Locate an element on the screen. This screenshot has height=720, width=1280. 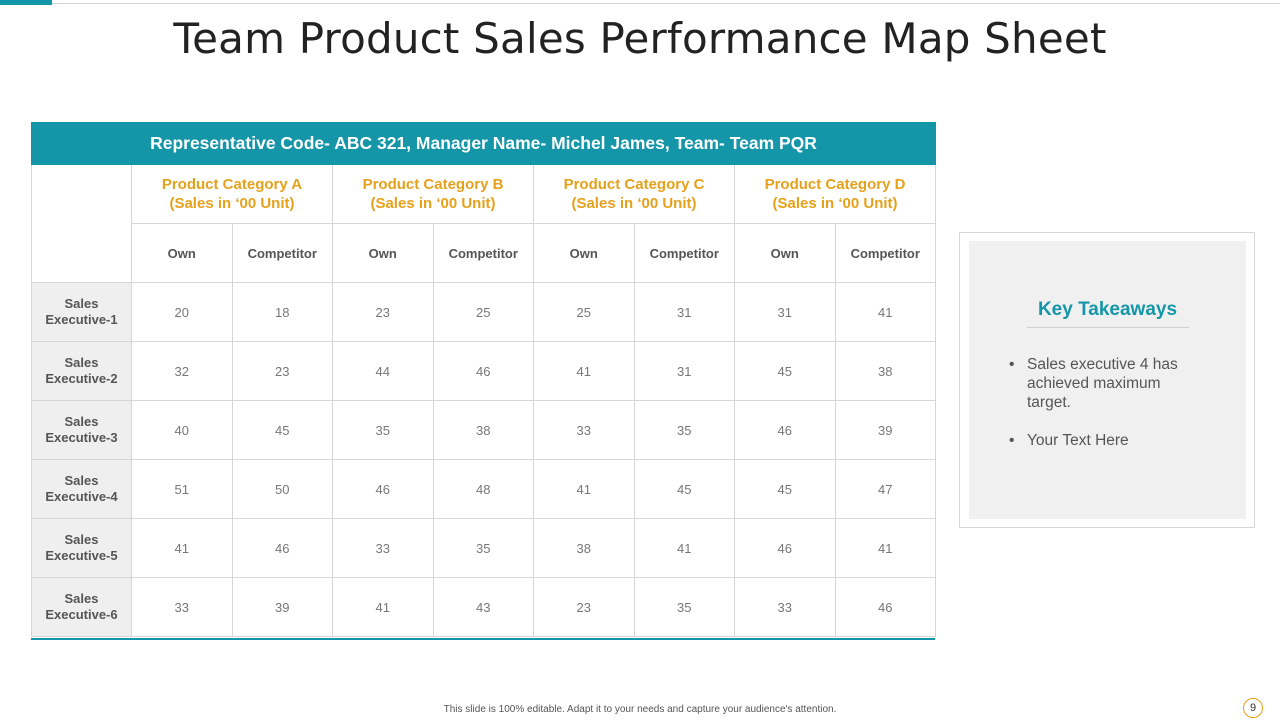
category-name: Product Category C is located at coordinates (634, 184).